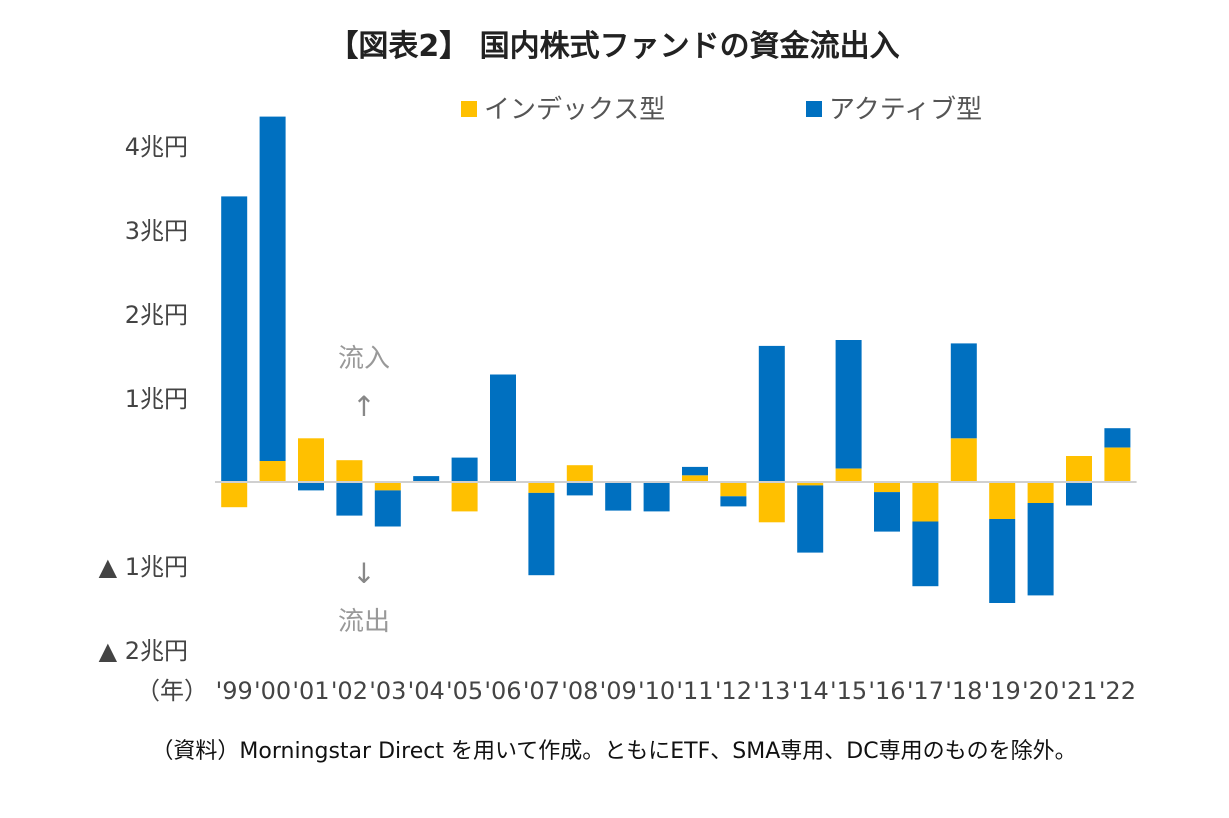 This screenshot has width=1229, height=818. What do you see at coordinates (234, 691) in the screenshot?
I see `x-tick-label: '99` at bounding box center [234, 691].